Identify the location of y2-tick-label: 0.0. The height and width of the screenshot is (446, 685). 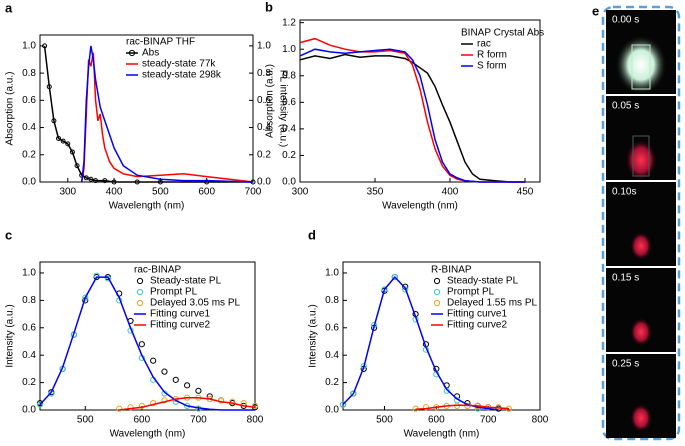
(264, 182).